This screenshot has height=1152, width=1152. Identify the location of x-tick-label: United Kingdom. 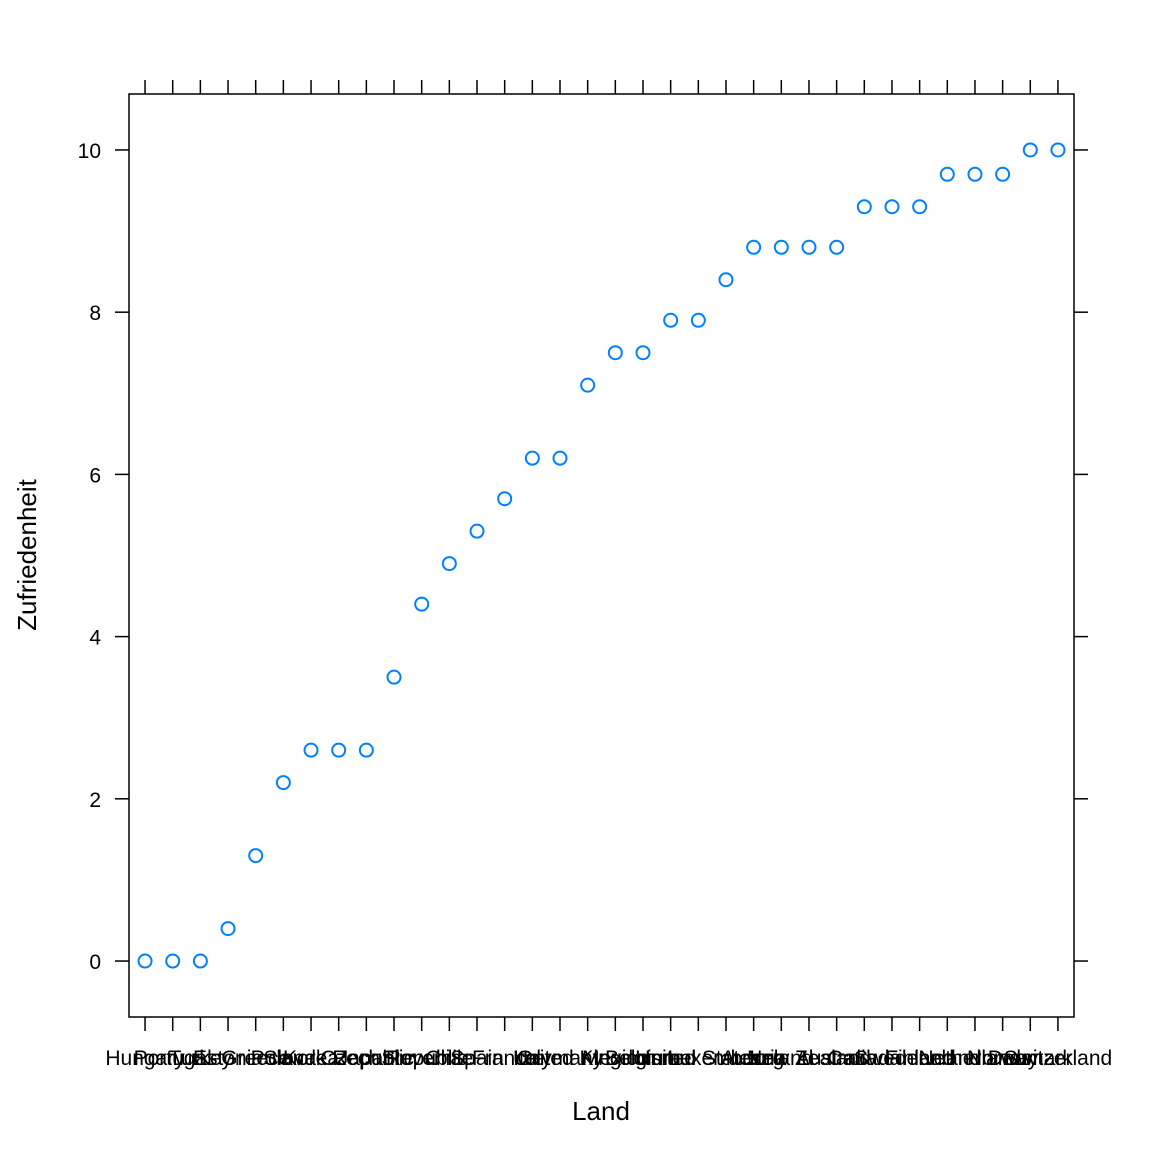
(587, 1058).